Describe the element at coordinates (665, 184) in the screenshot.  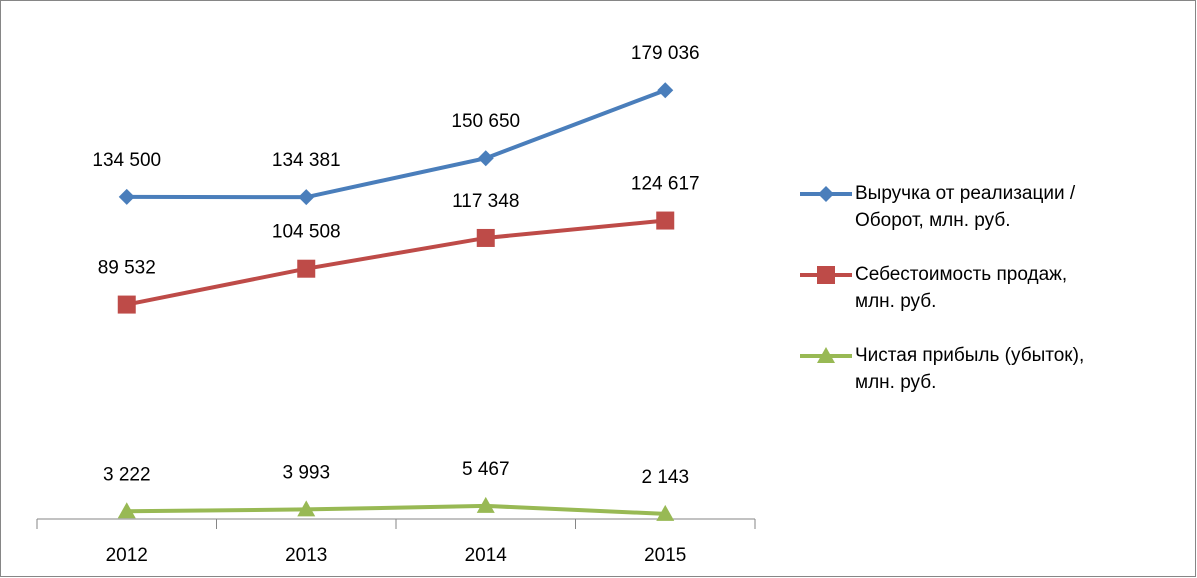
I see `data-label: 124 617` at that location.